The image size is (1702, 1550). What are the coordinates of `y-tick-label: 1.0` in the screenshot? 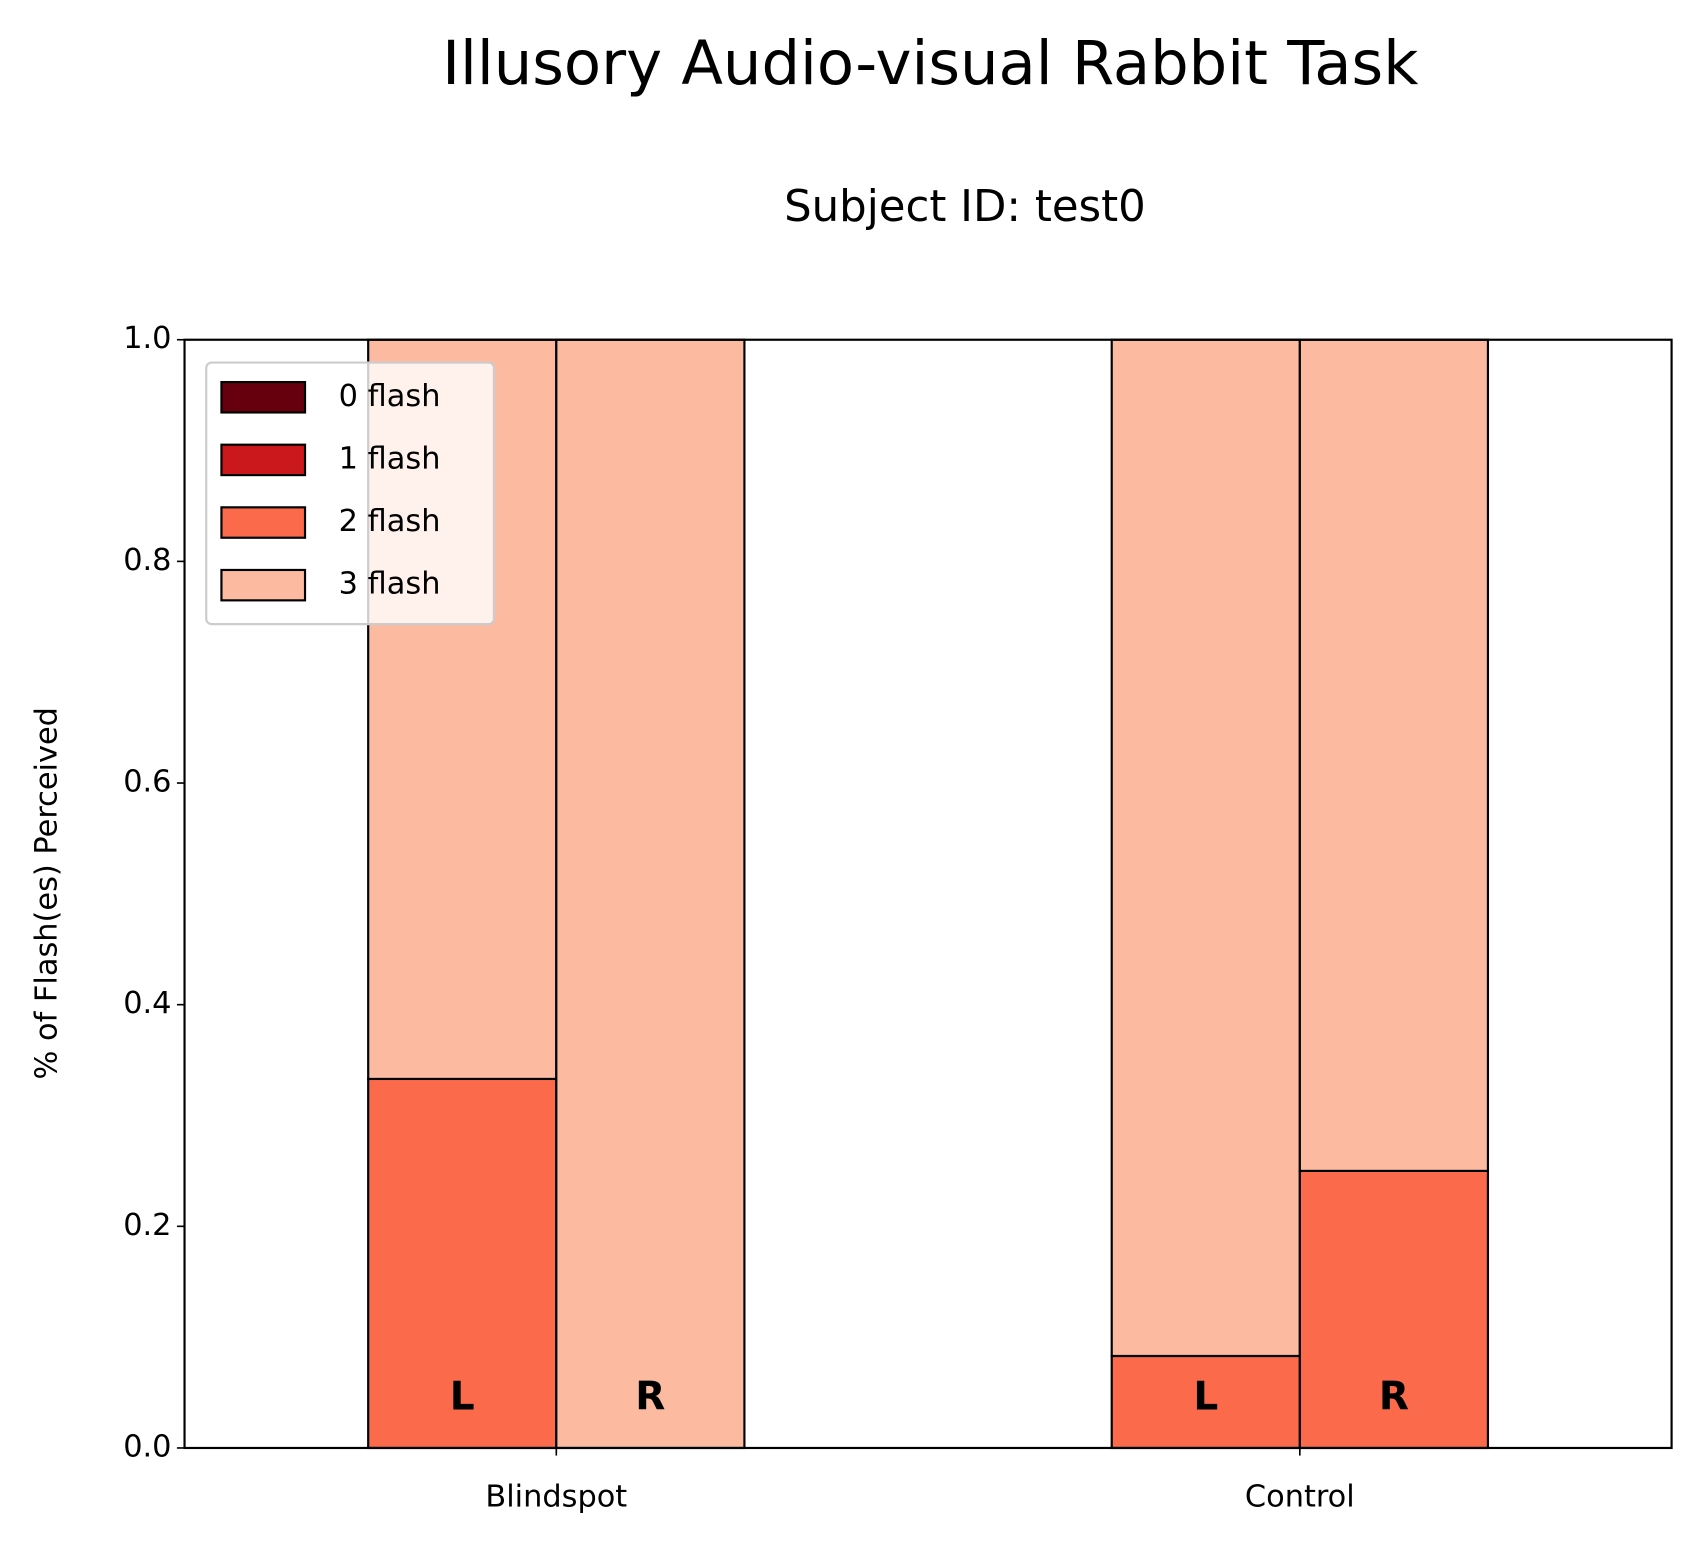 It's located at (147, 338).